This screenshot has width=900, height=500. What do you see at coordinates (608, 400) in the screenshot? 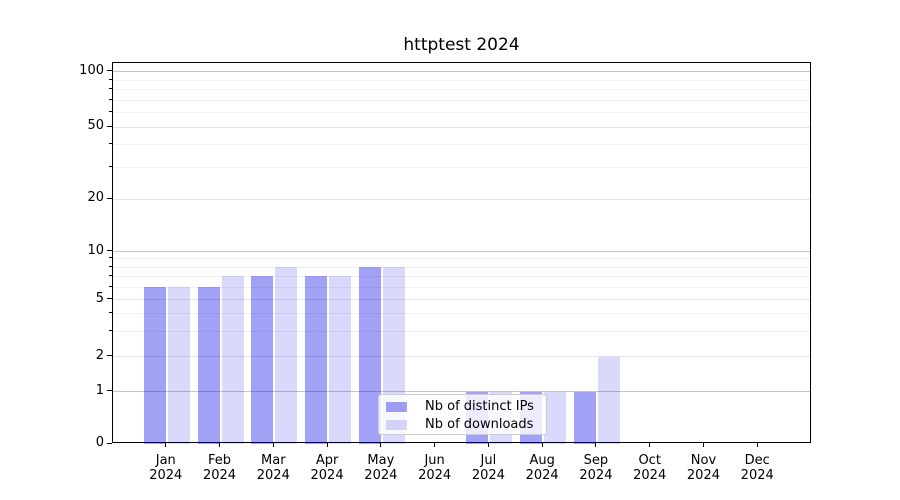
I see `bar-downloads-sep` at bounding box center [608, 400].